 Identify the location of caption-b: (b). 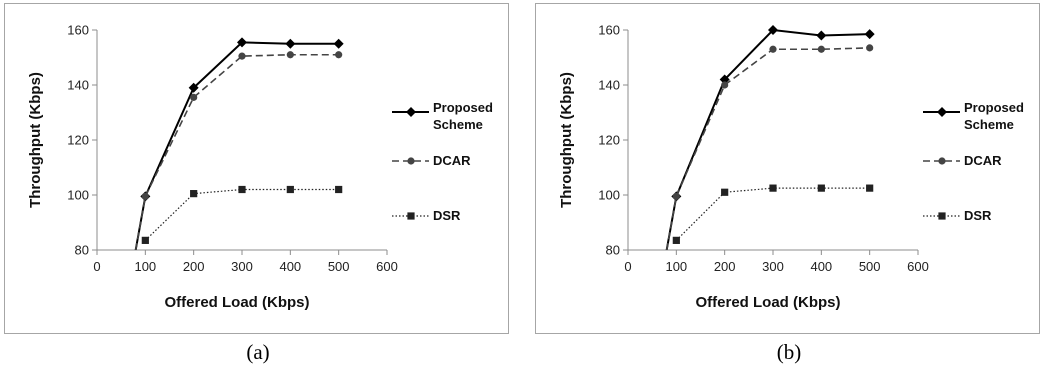
(789, 352).